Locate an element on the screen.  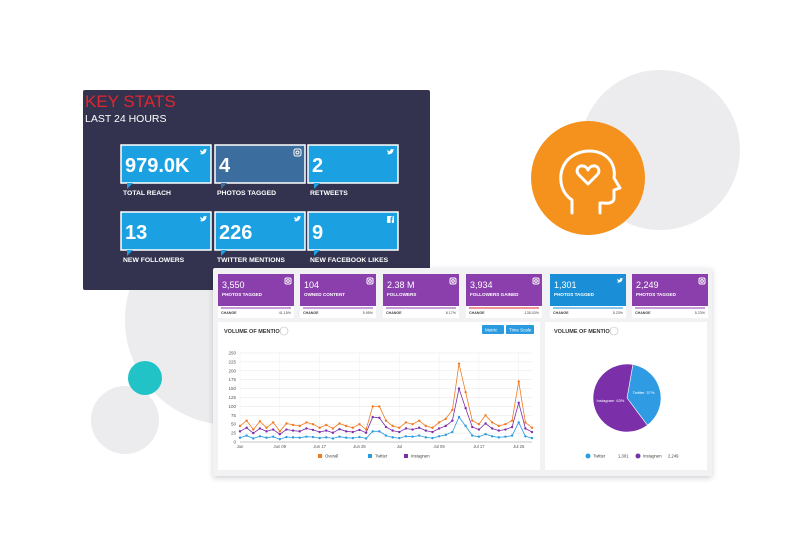
tile-tail is located at coordinates (317, 186).